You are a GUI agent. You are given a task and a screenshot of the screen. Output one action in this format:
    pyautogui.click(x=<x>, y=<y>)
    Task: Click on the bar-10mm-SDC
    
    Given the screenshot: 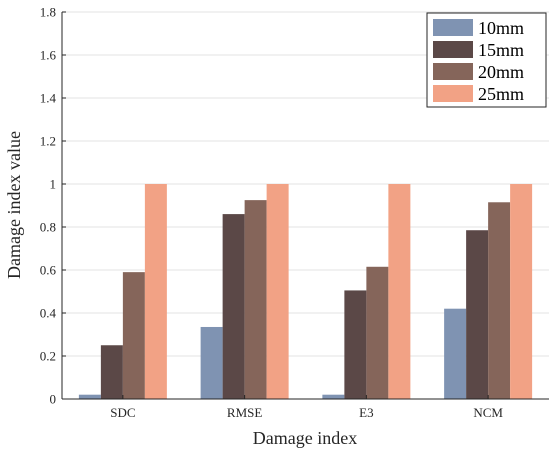 What is the action you would take?
    pyautogui.click(x=89, y=396)
    